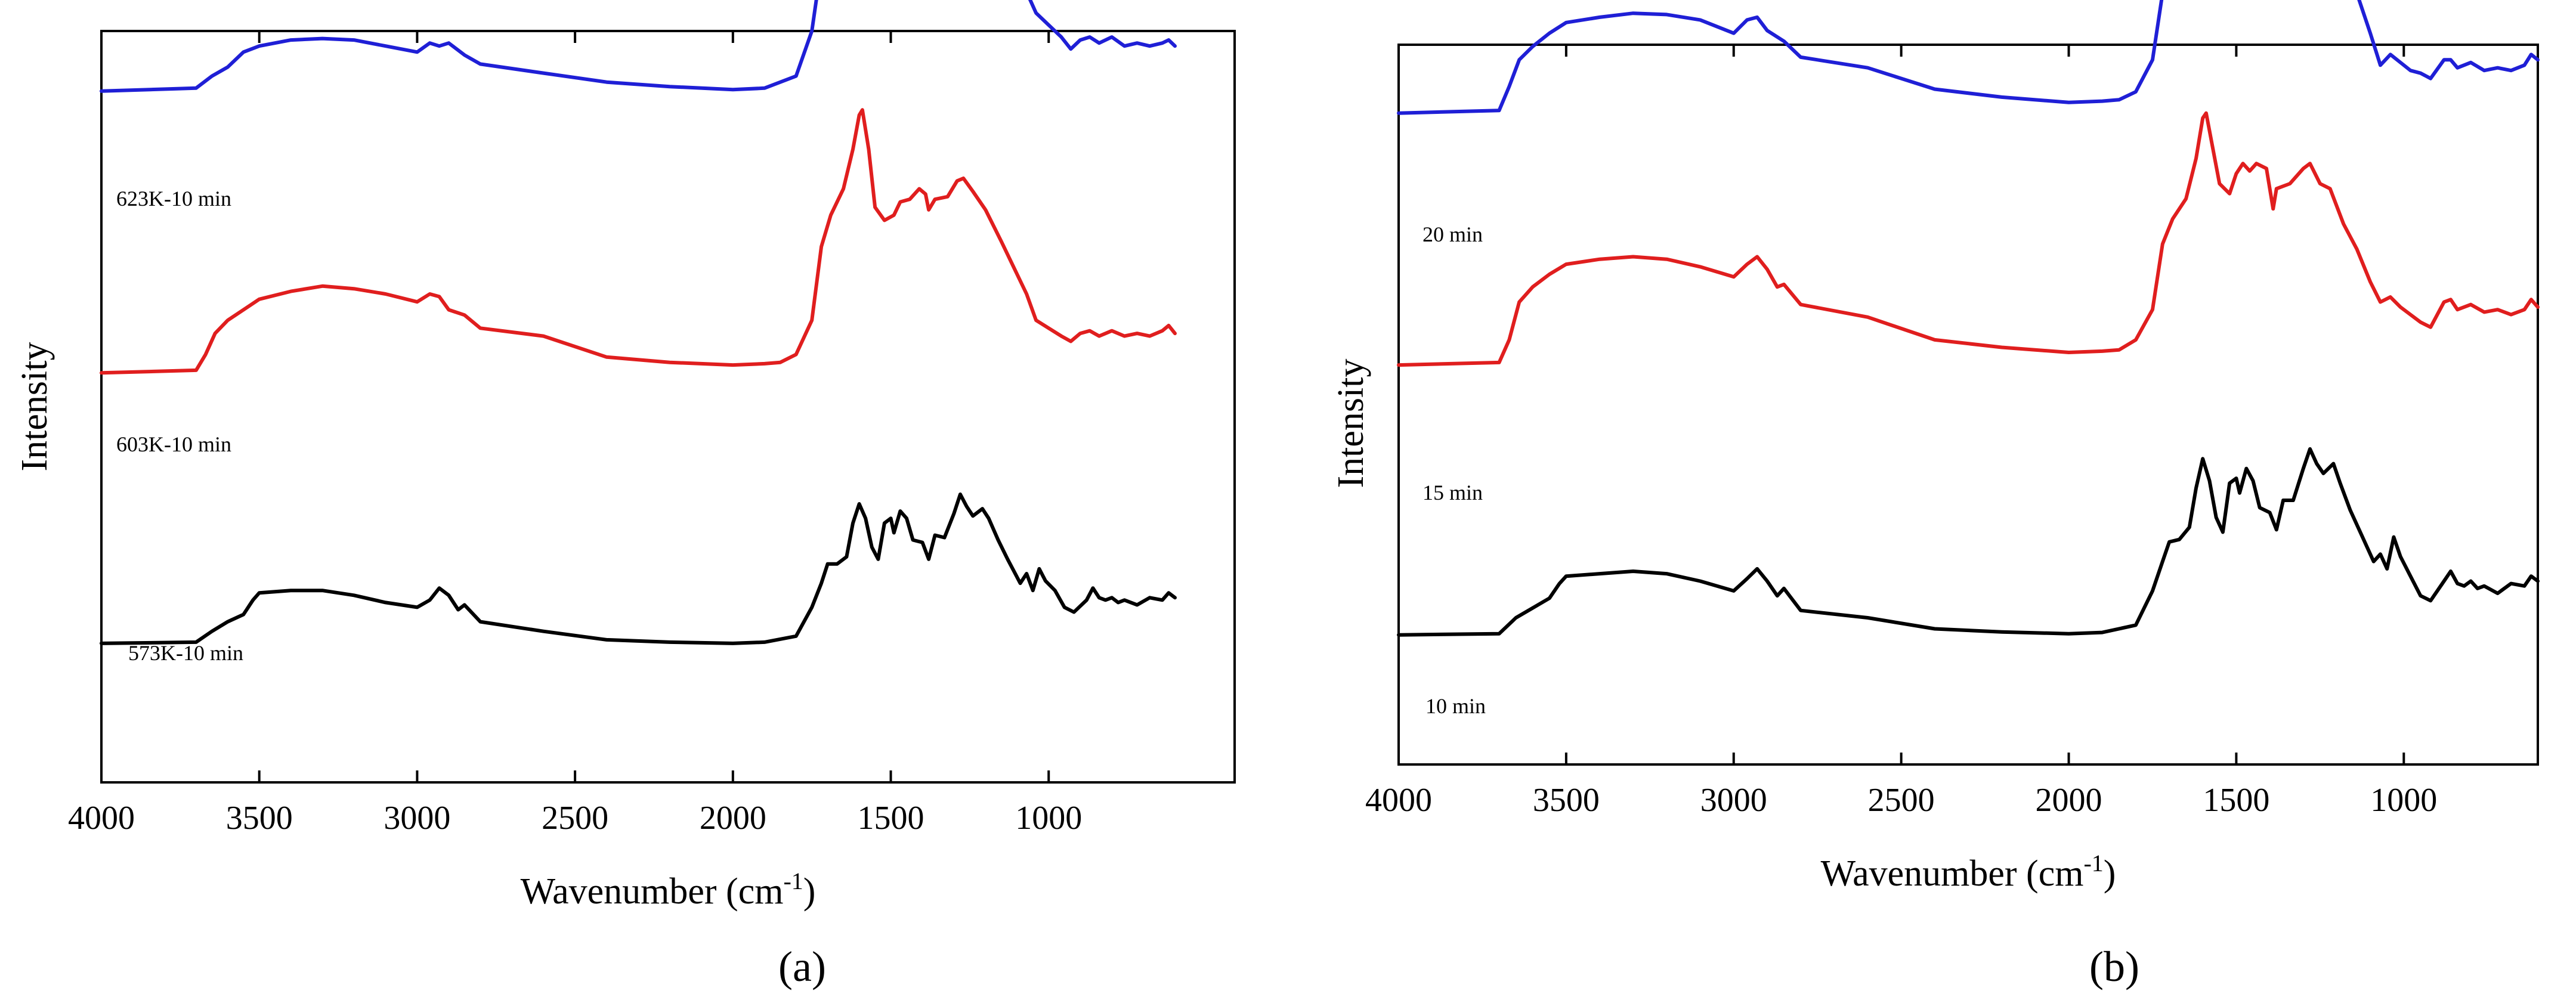  What do you see at coordinates (638, 568) in the screenshot?
I see `spectrum-line-573k-10-min` at bounding box center [638, 568].